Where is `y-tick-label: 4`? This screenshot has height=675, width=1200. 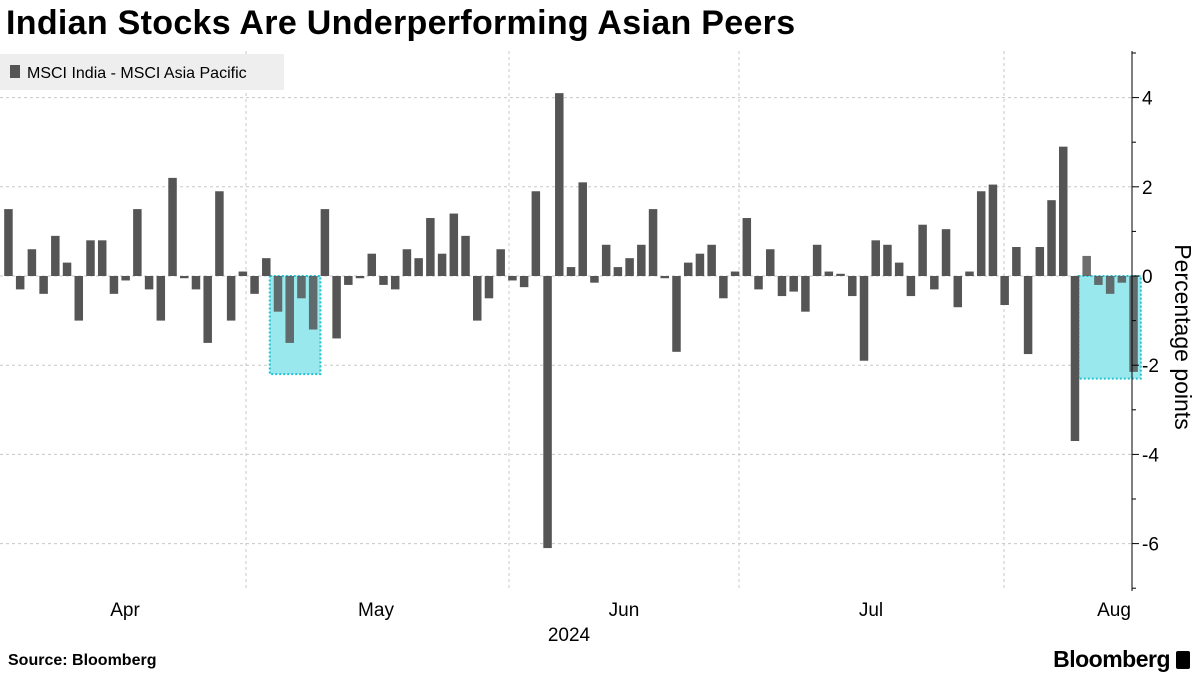 y-tick-label: 4 is located at coordinates (1147, 99).